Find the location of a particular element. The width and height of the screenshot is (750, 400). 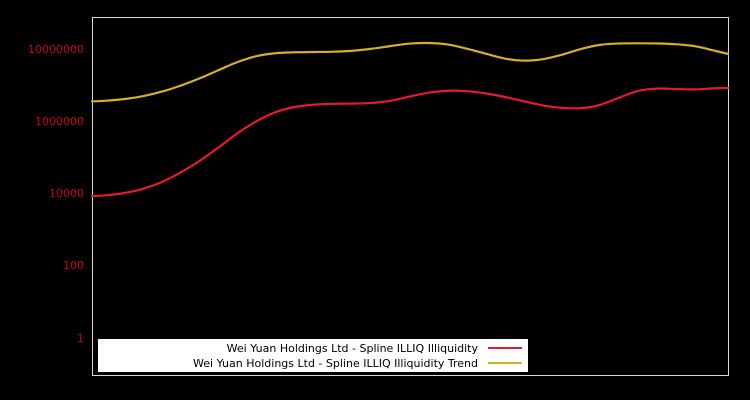

y-axis-tick-label: 10000 is located at coordinates (66, 193).